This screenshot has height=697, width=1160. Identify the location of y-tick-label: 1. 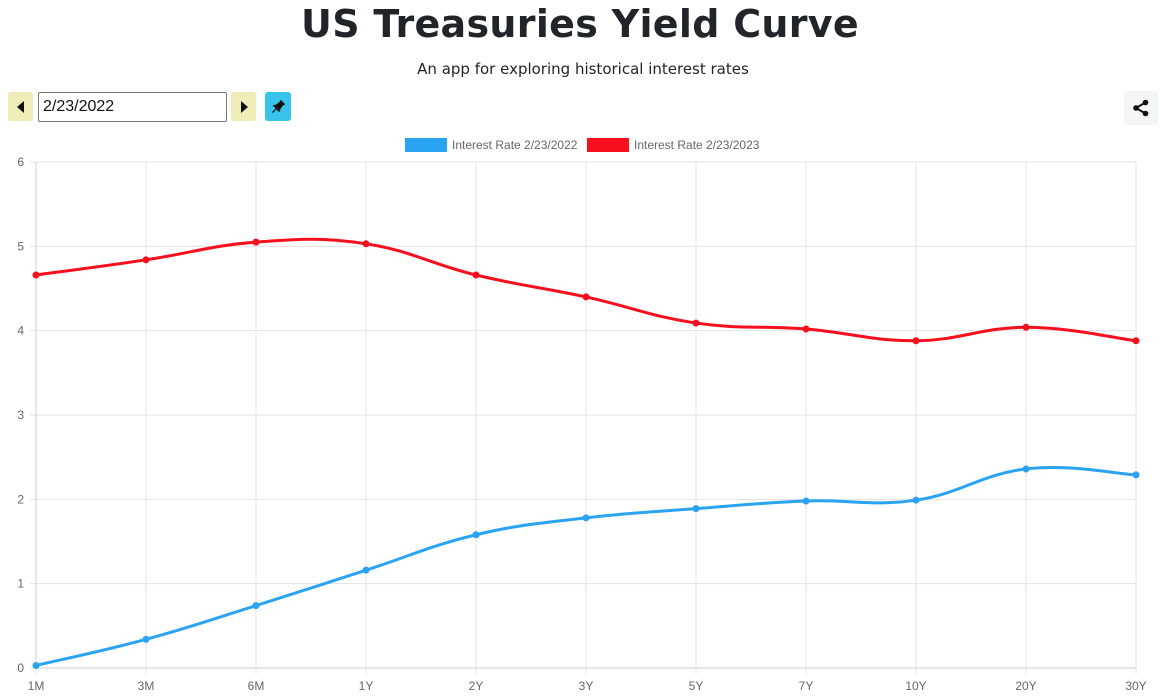
(20, 584).